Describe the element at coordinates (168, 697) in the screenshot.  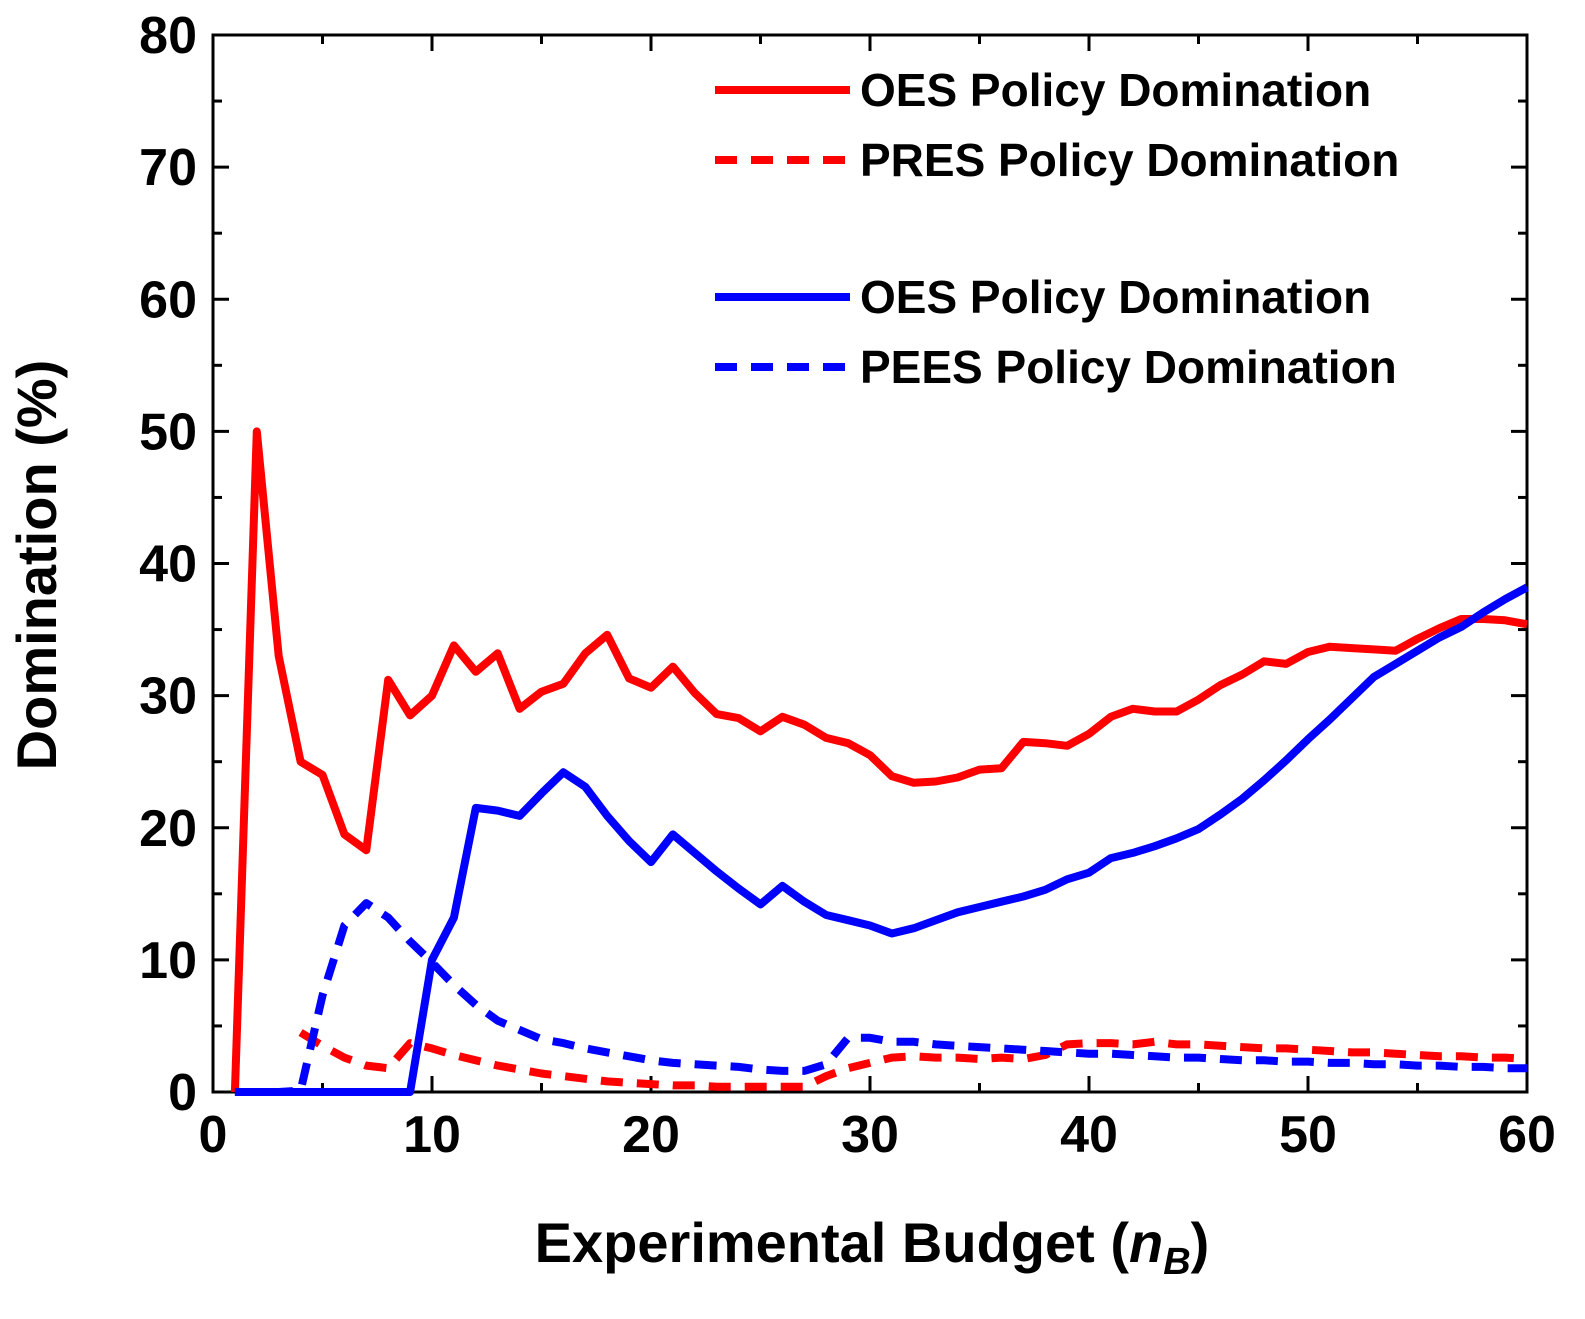
I see `y-tick-label: 30` at that location.